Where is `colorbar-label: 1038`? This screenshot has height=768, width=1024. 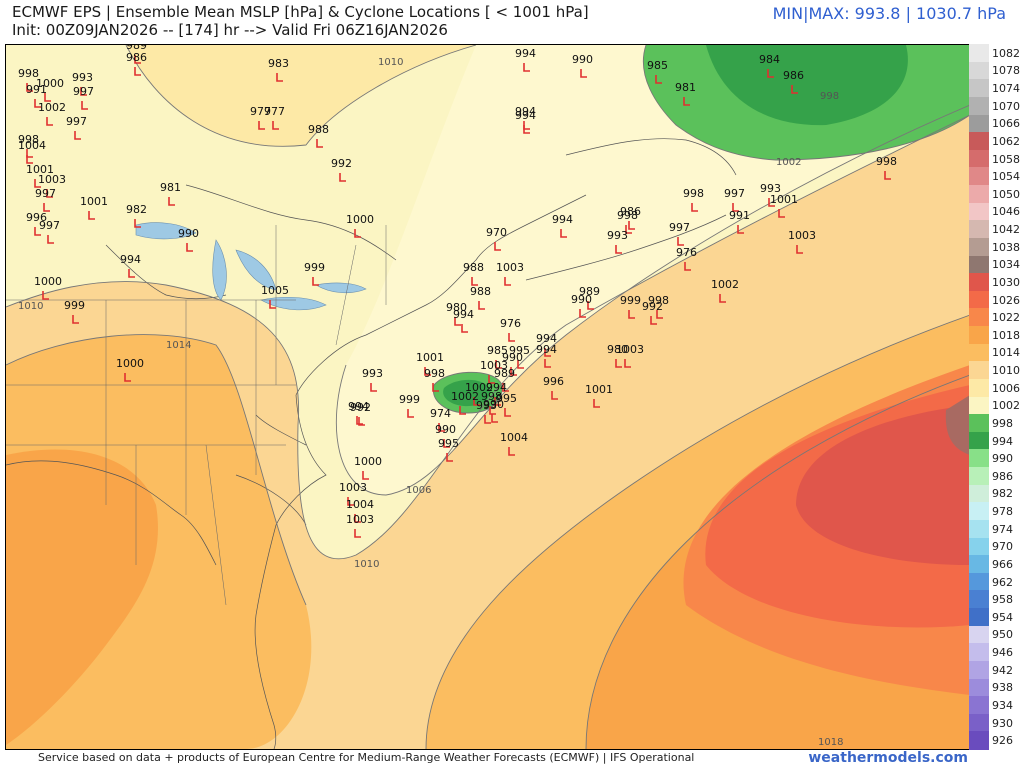
colorbar-label: 1038 is located at coordinates (1006, 247).